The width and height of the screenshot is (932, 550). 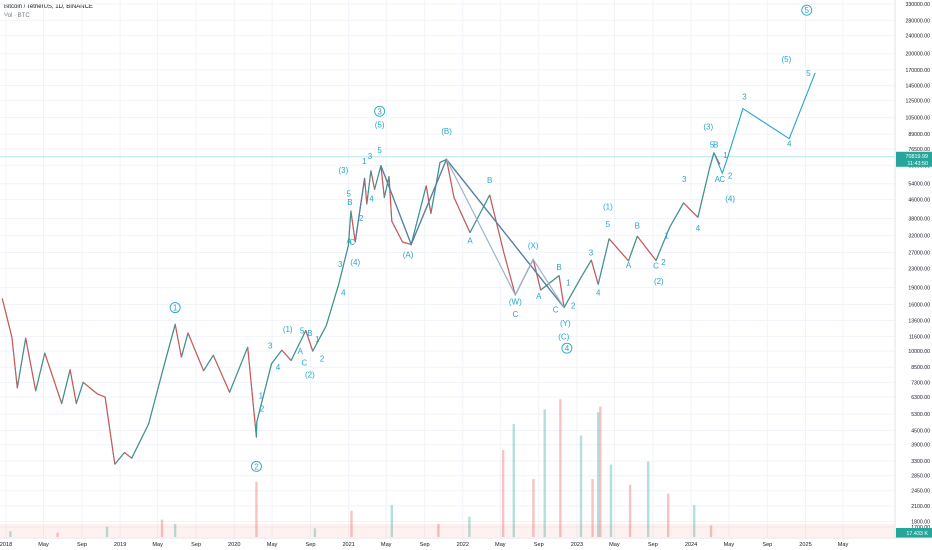 I want to click on volume-legend: Vol · BTC, so click(x=17, y=16).